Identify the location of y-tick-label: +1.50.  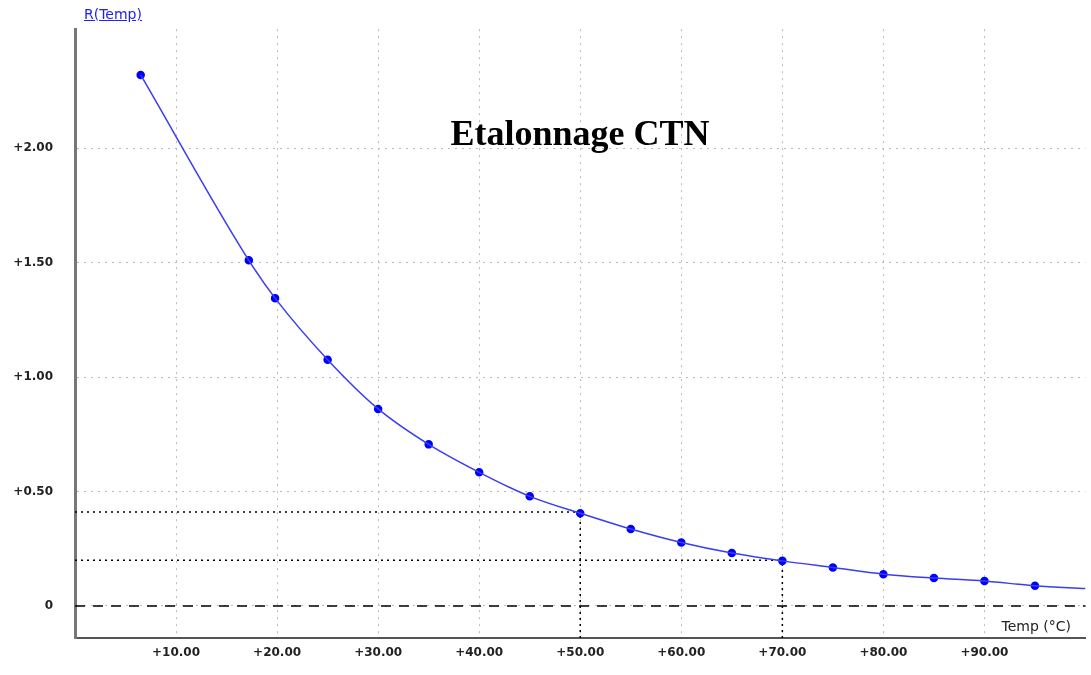
(33, 261).